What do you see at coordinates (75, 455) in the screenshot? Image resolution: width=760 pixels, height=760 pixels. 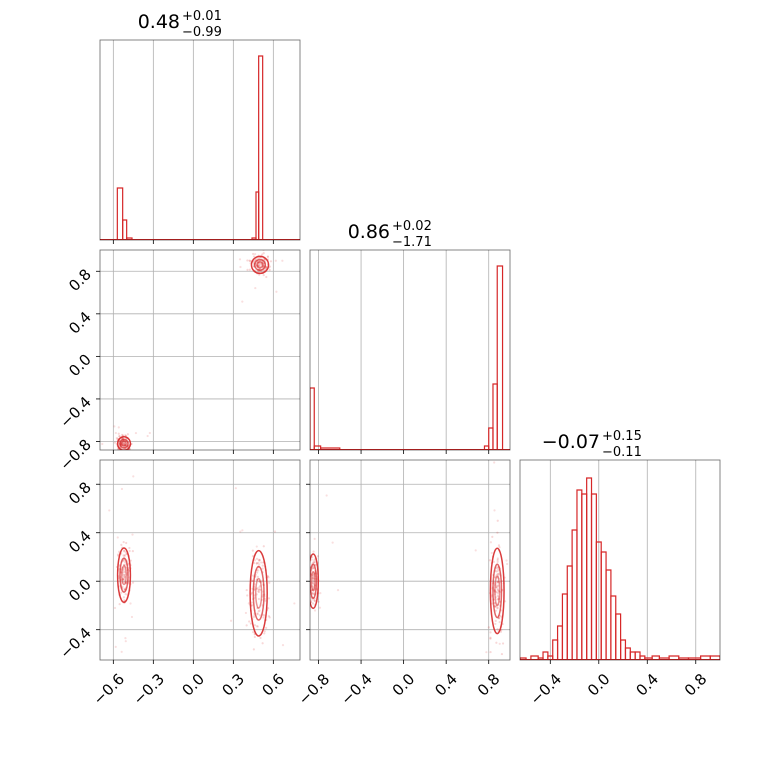 I see `y-tick-label: −0.8` at bounding box center [75, 455].